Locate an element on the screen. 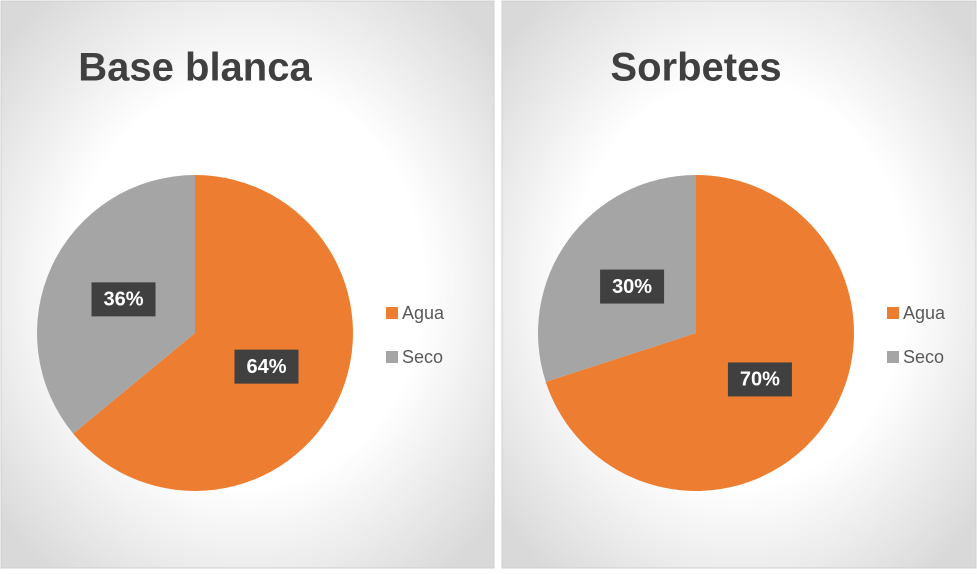 This screenshot has height=574, width=977. data-label: 70% is located at coordinates (760, 380).